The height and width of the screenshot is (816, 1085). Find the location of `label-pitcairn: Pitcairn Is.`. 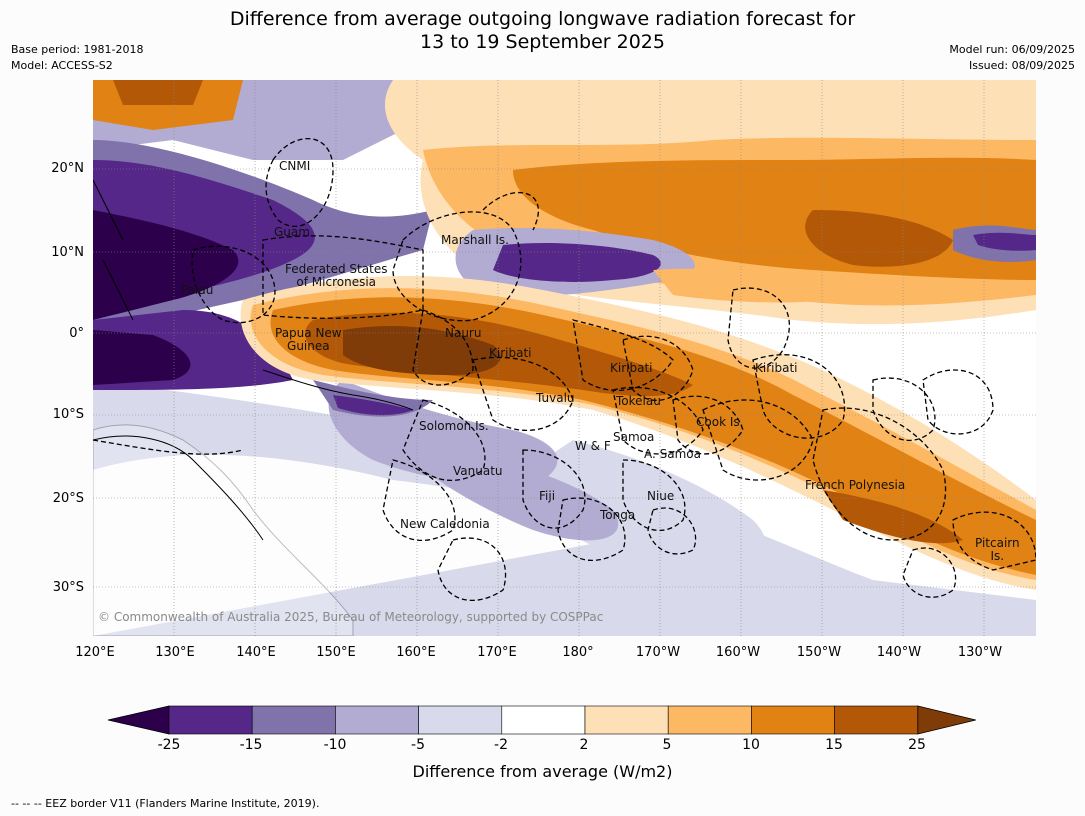

label-pitcairn: Pitcairn Is. is located at coordinates (997, 550).